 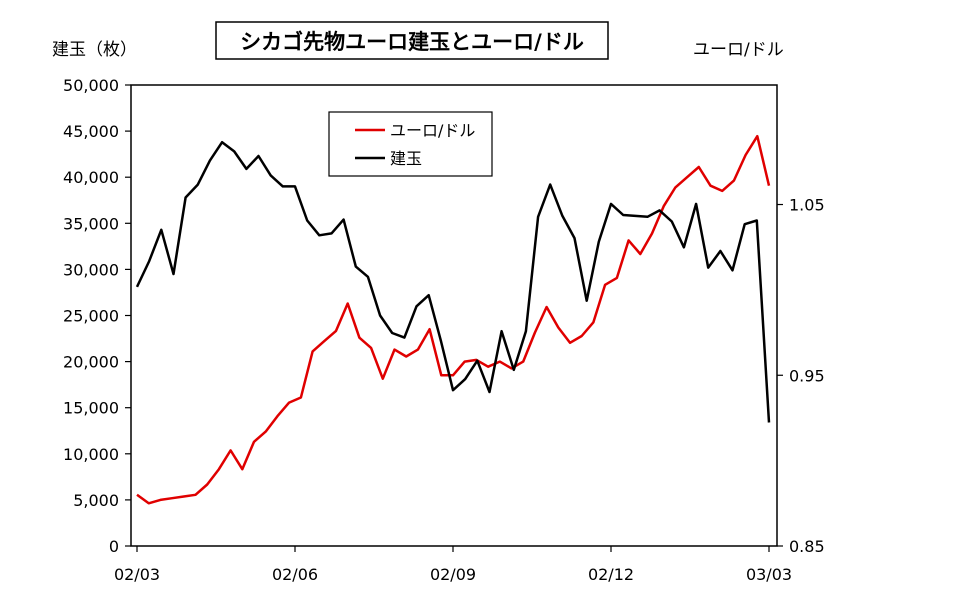 I want to click on legend-label-eurusd: ユーロ/ドル, so click(x=432, y=130).